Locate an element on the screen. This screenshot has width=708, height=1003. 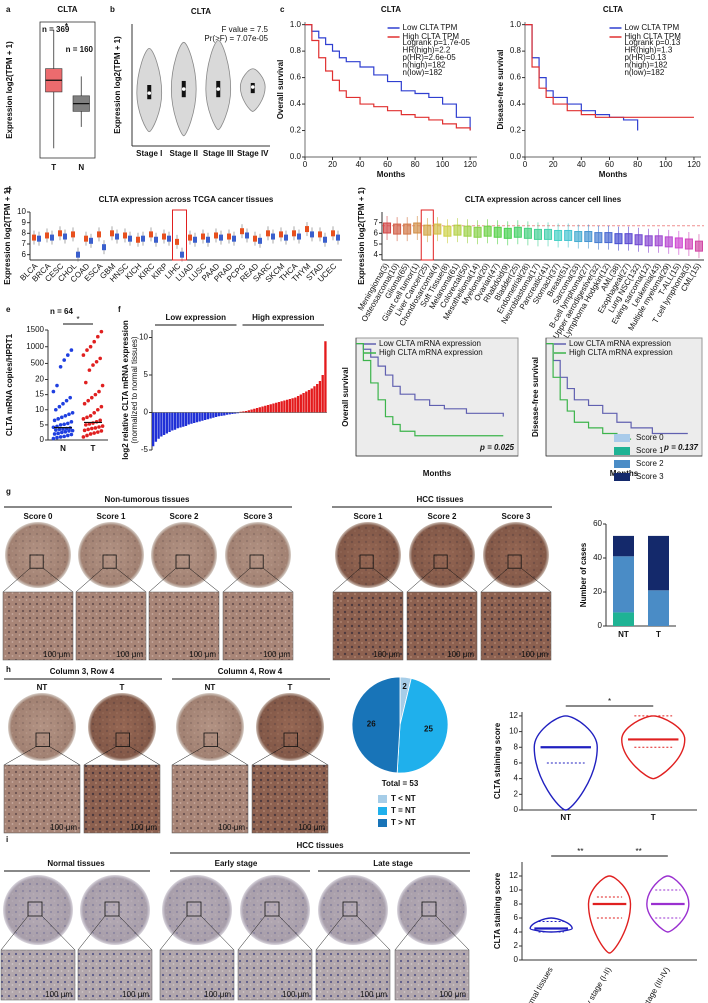
stat-text: Logrank p=1.7e-05 is located at coordinates (437, 42).